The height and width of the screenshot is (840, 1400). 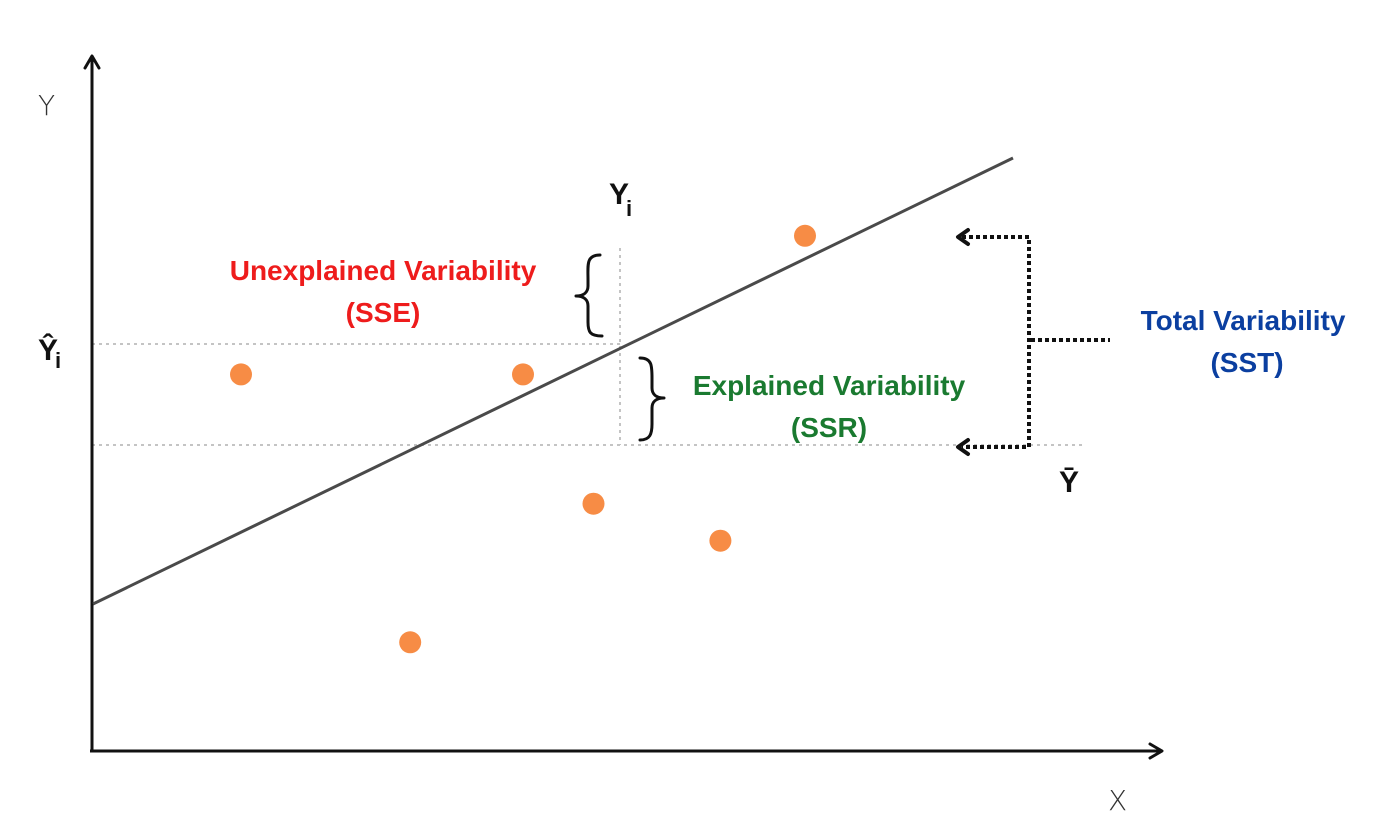 I want to click on x-axis-label: X, so click(x=1117, y=800).